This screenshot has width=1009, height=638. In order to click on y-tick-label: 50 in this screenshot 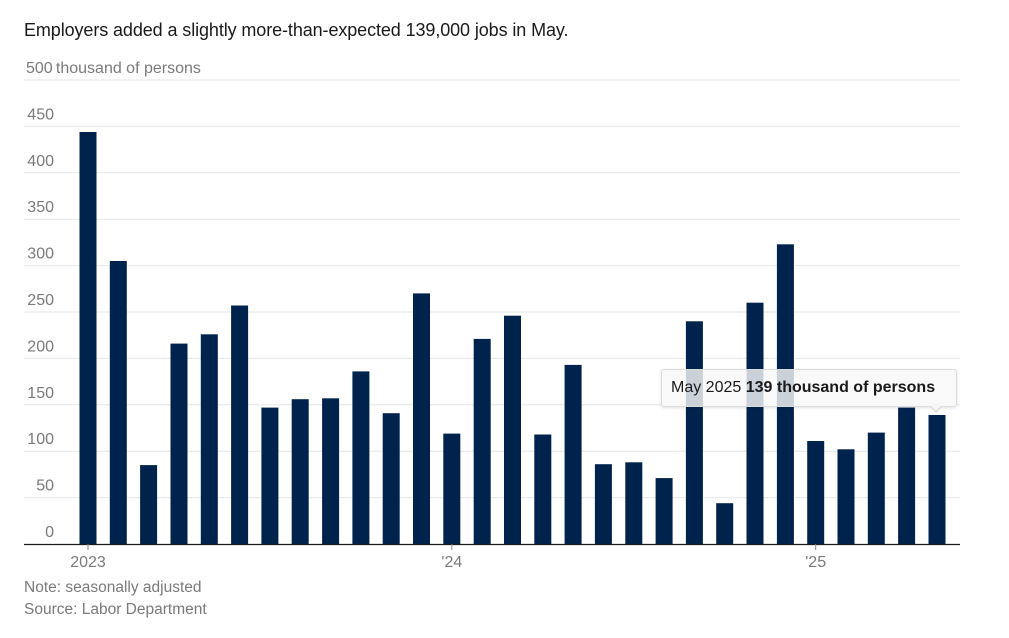, I will do `click(45, 486)`.